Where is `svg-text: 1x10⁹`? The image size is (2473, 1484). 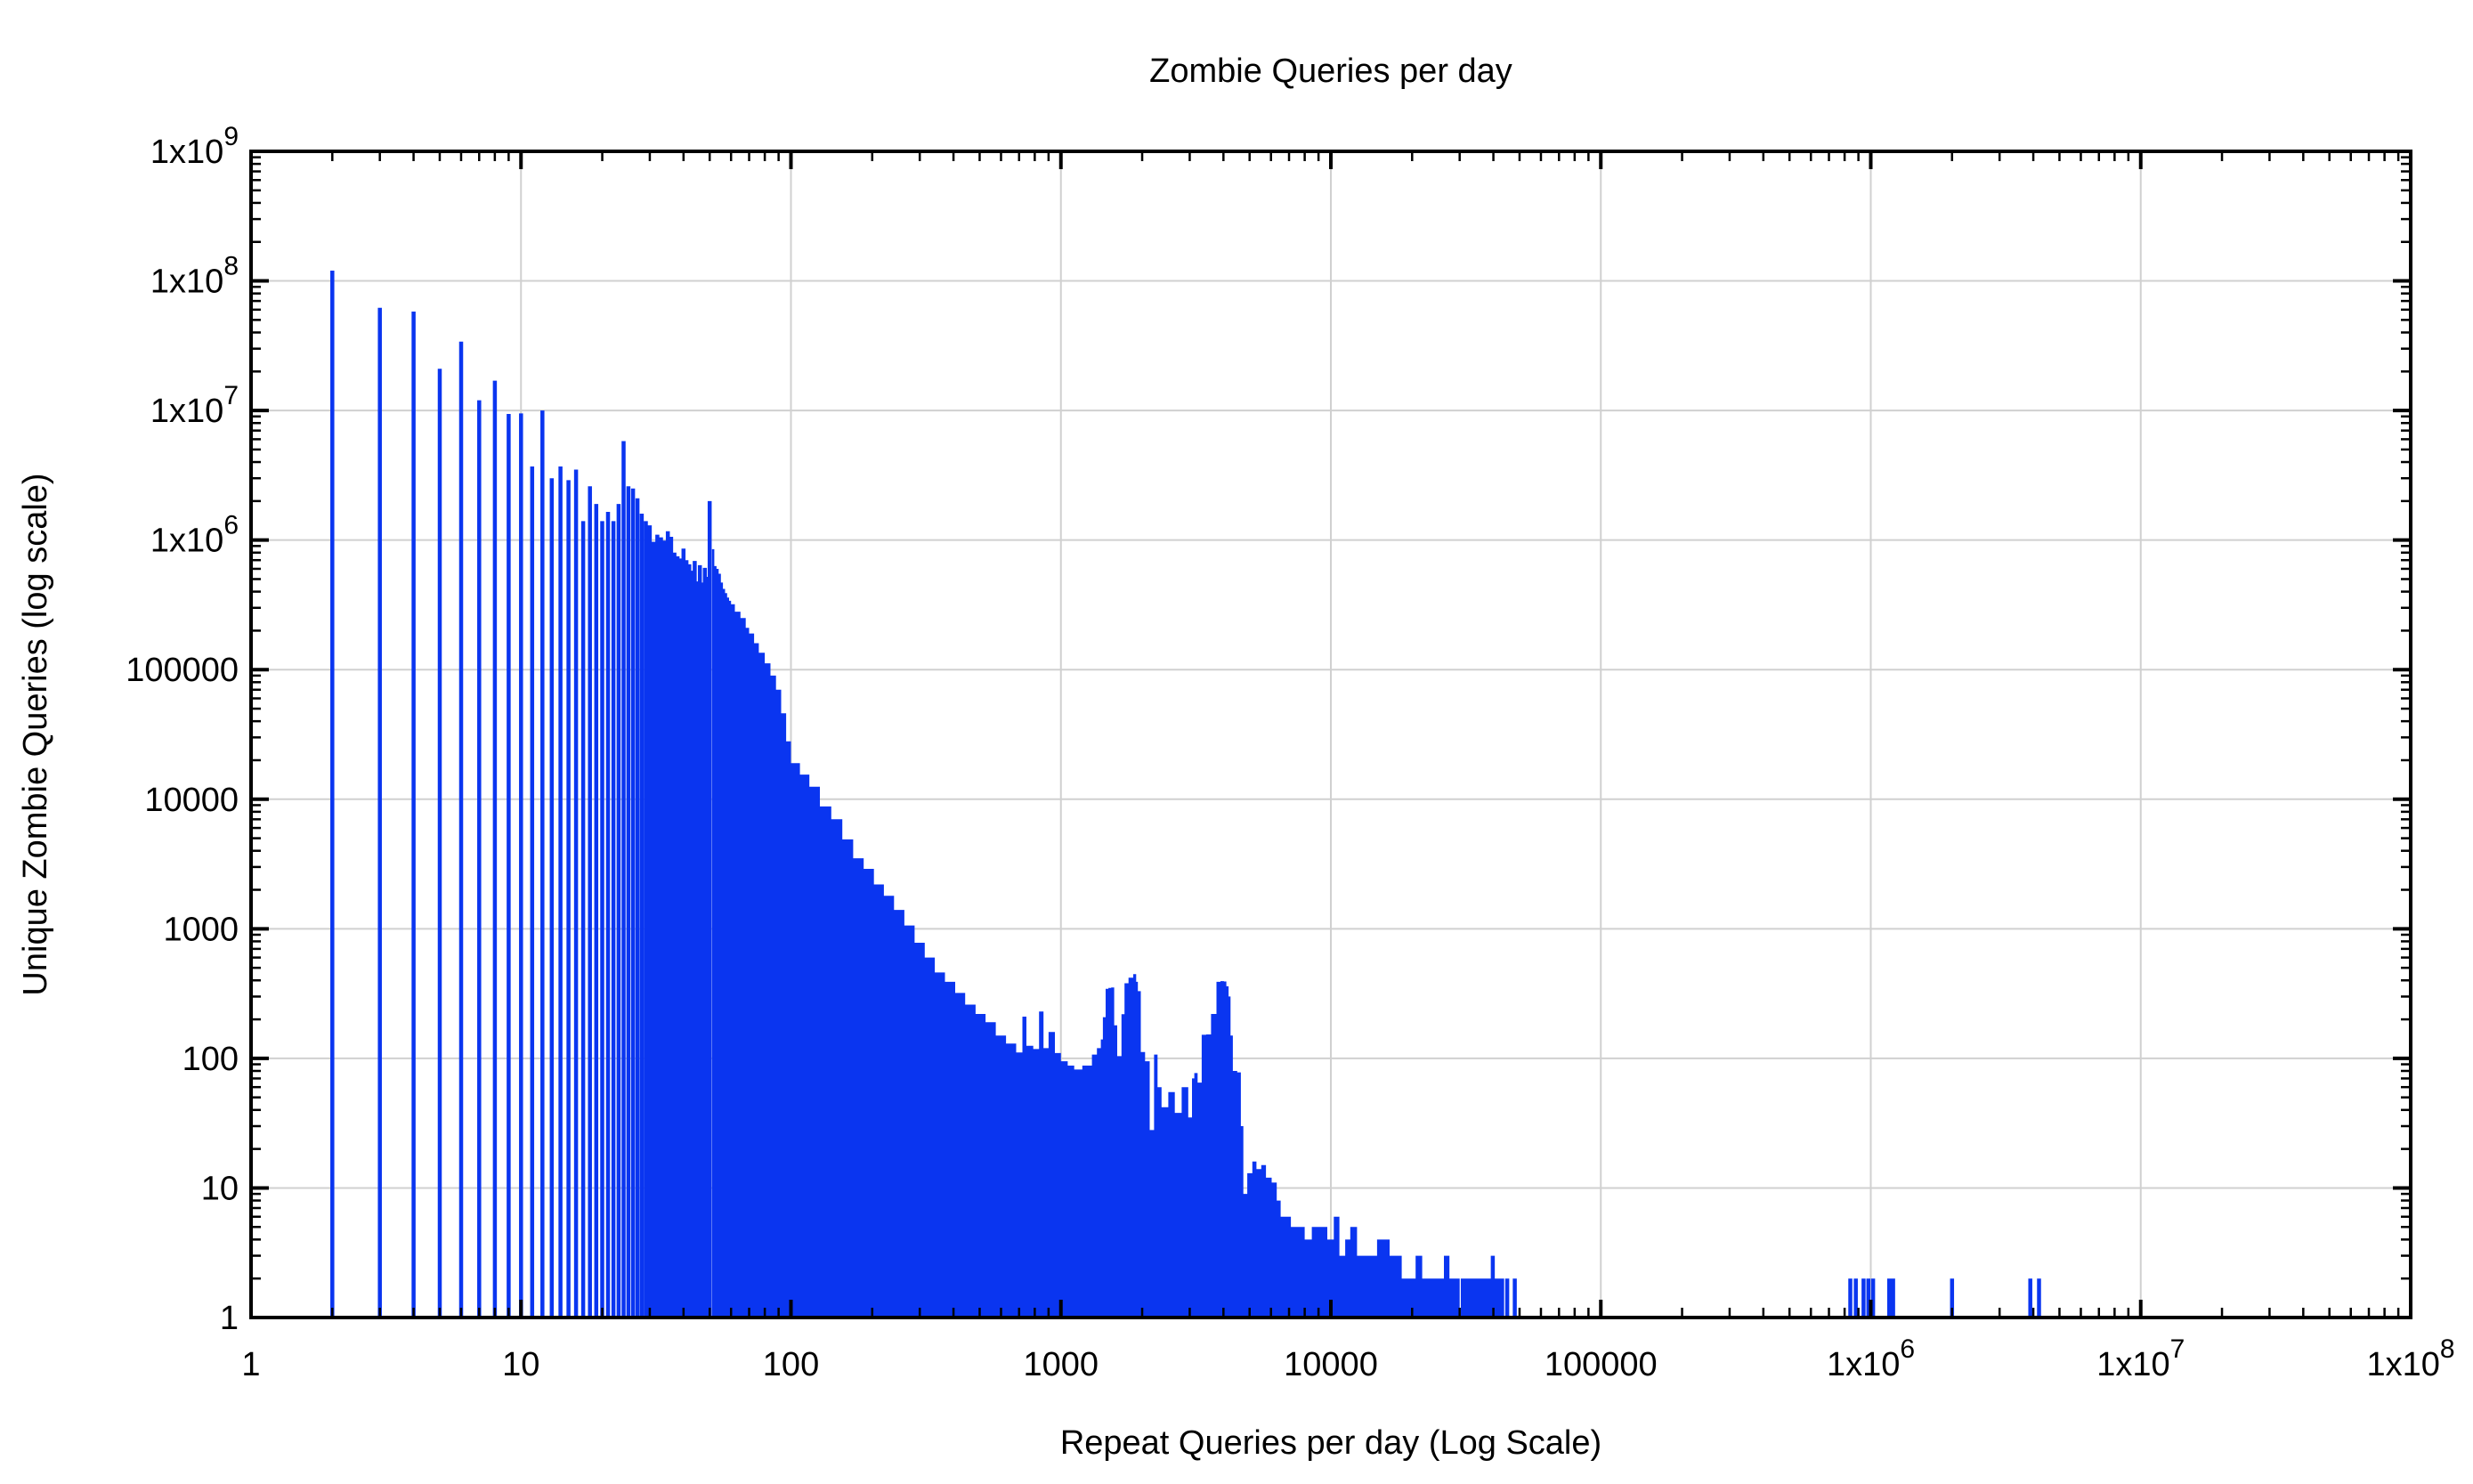
svg-text: 1x10⁹ is located at coordinates (195, 146).